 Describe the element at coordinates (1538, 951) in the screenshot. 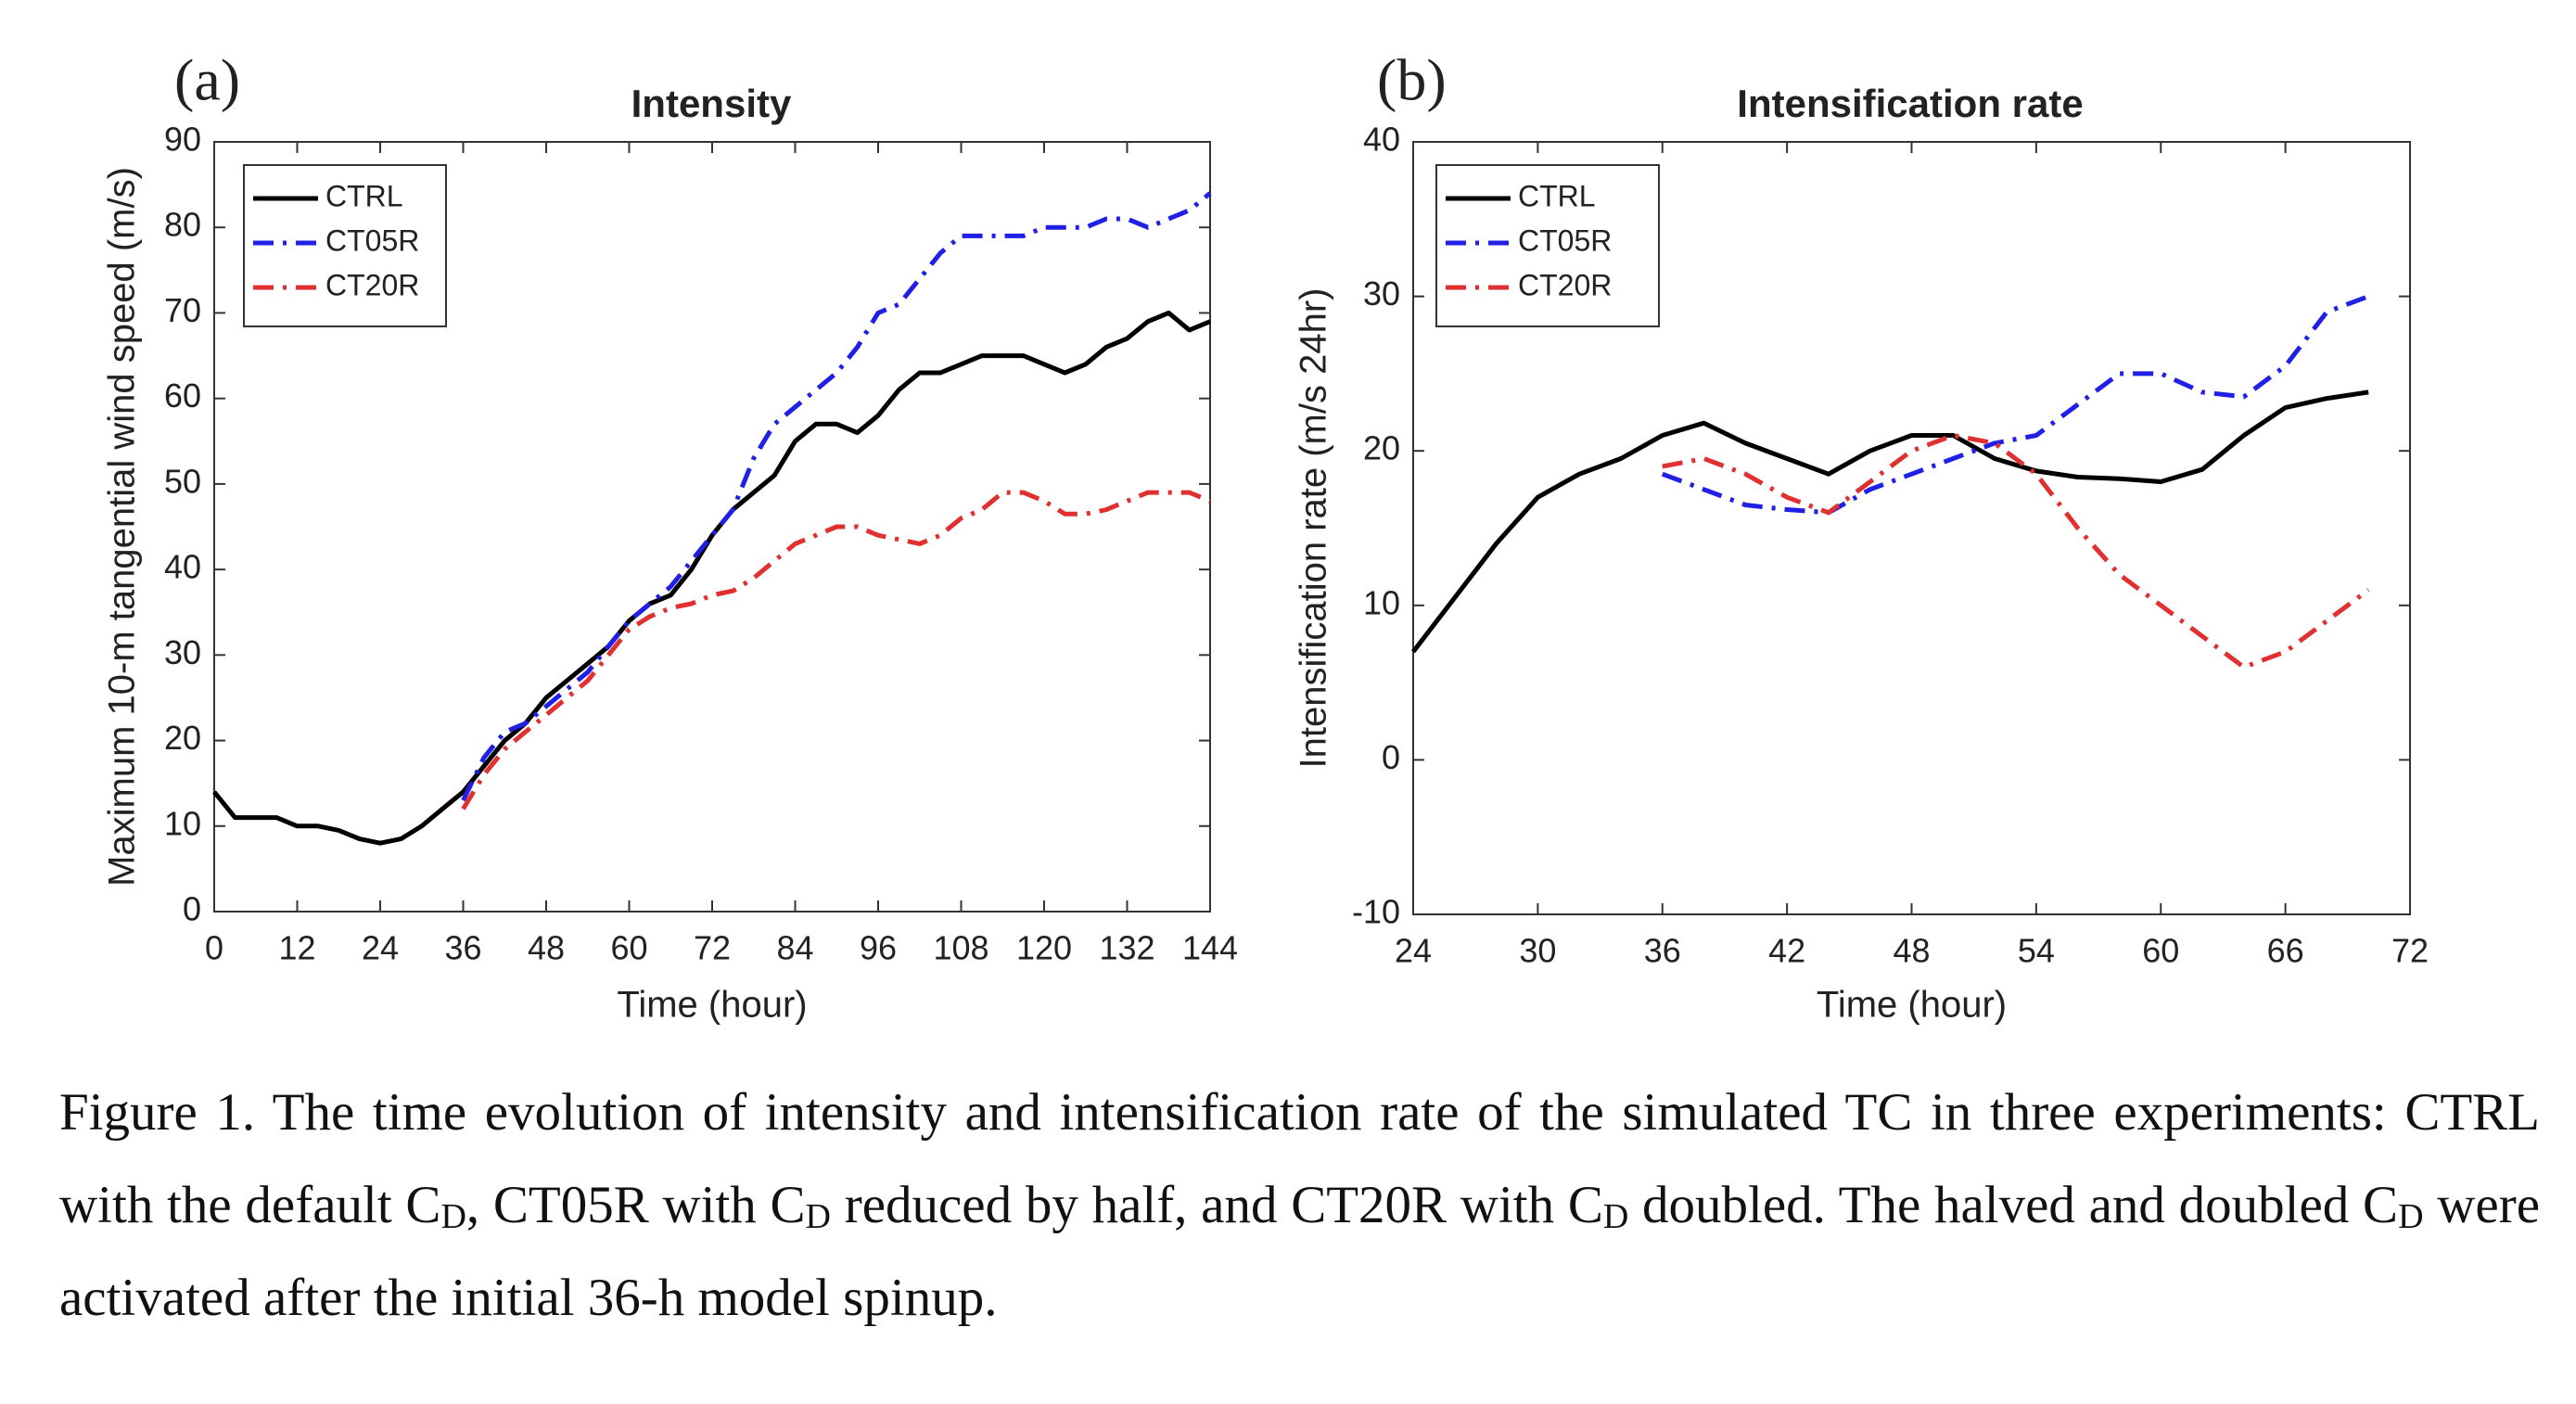

I see `x-tick-label: 30` at that location.